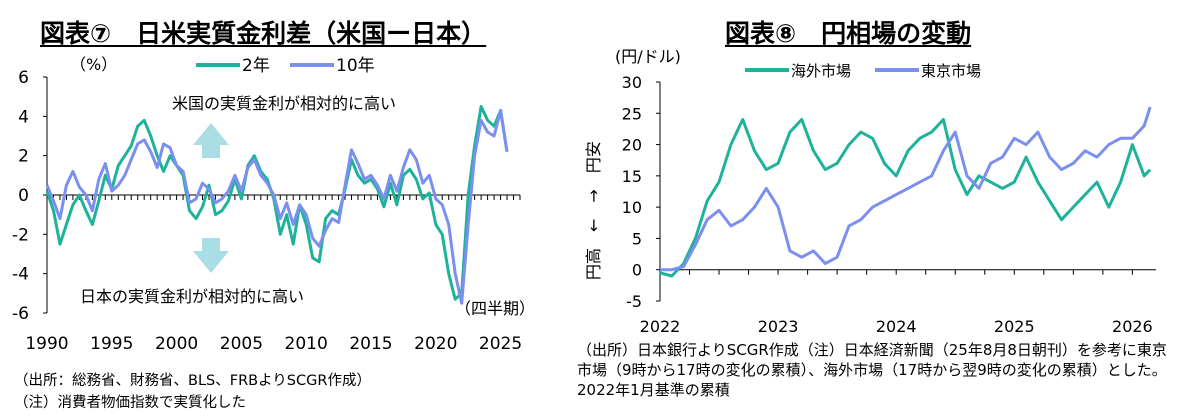  Describe the element at coordinates (263, 33) in the screenshot. I see `chart-title: 図表⑦ 日米実質金利差（米国ー日本）` at that location.